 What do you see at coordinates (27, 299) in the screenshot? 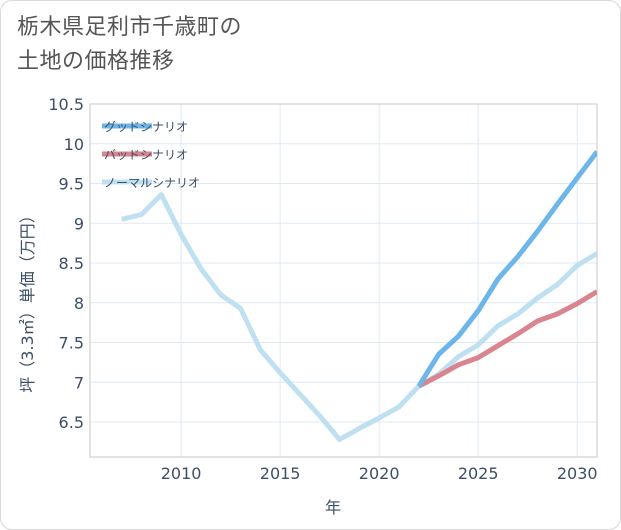
I see `y-axis-label: 坪（3.3㎡）単価（万円）` at bounding box center [27, 299].